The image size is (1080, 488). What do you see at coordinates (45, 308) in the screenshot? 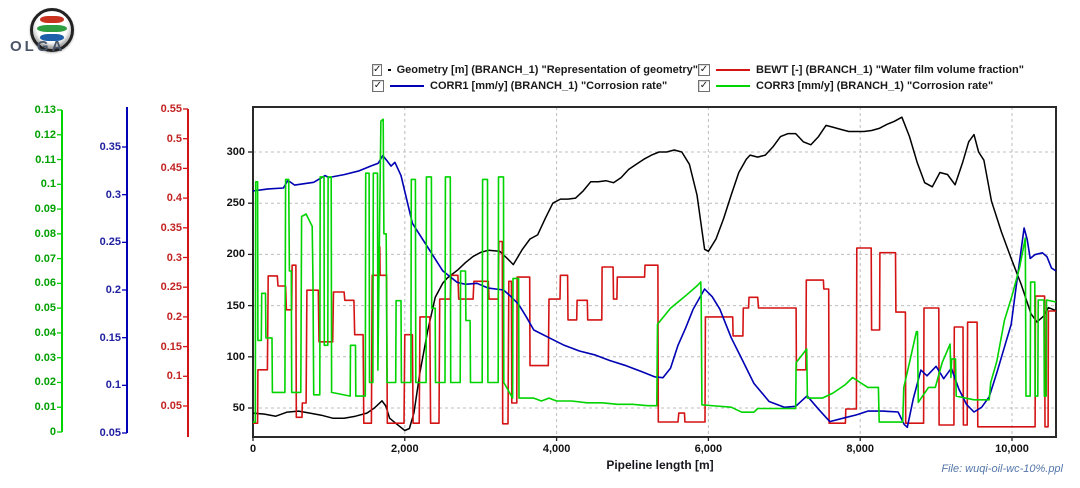
I see `corr3-tick-label: 0.05` at bounding box center [45, 308].